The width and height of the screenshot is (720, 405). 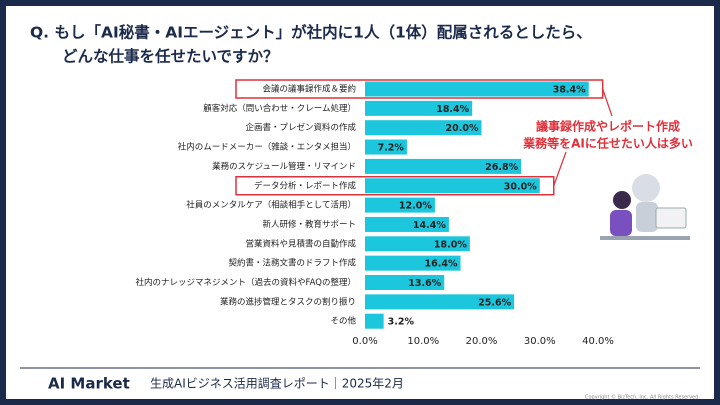 What do you see at coordinates (569, 90) in the screenshot?
I see `value-label: 38.4%` at bounding box center [569, 90].